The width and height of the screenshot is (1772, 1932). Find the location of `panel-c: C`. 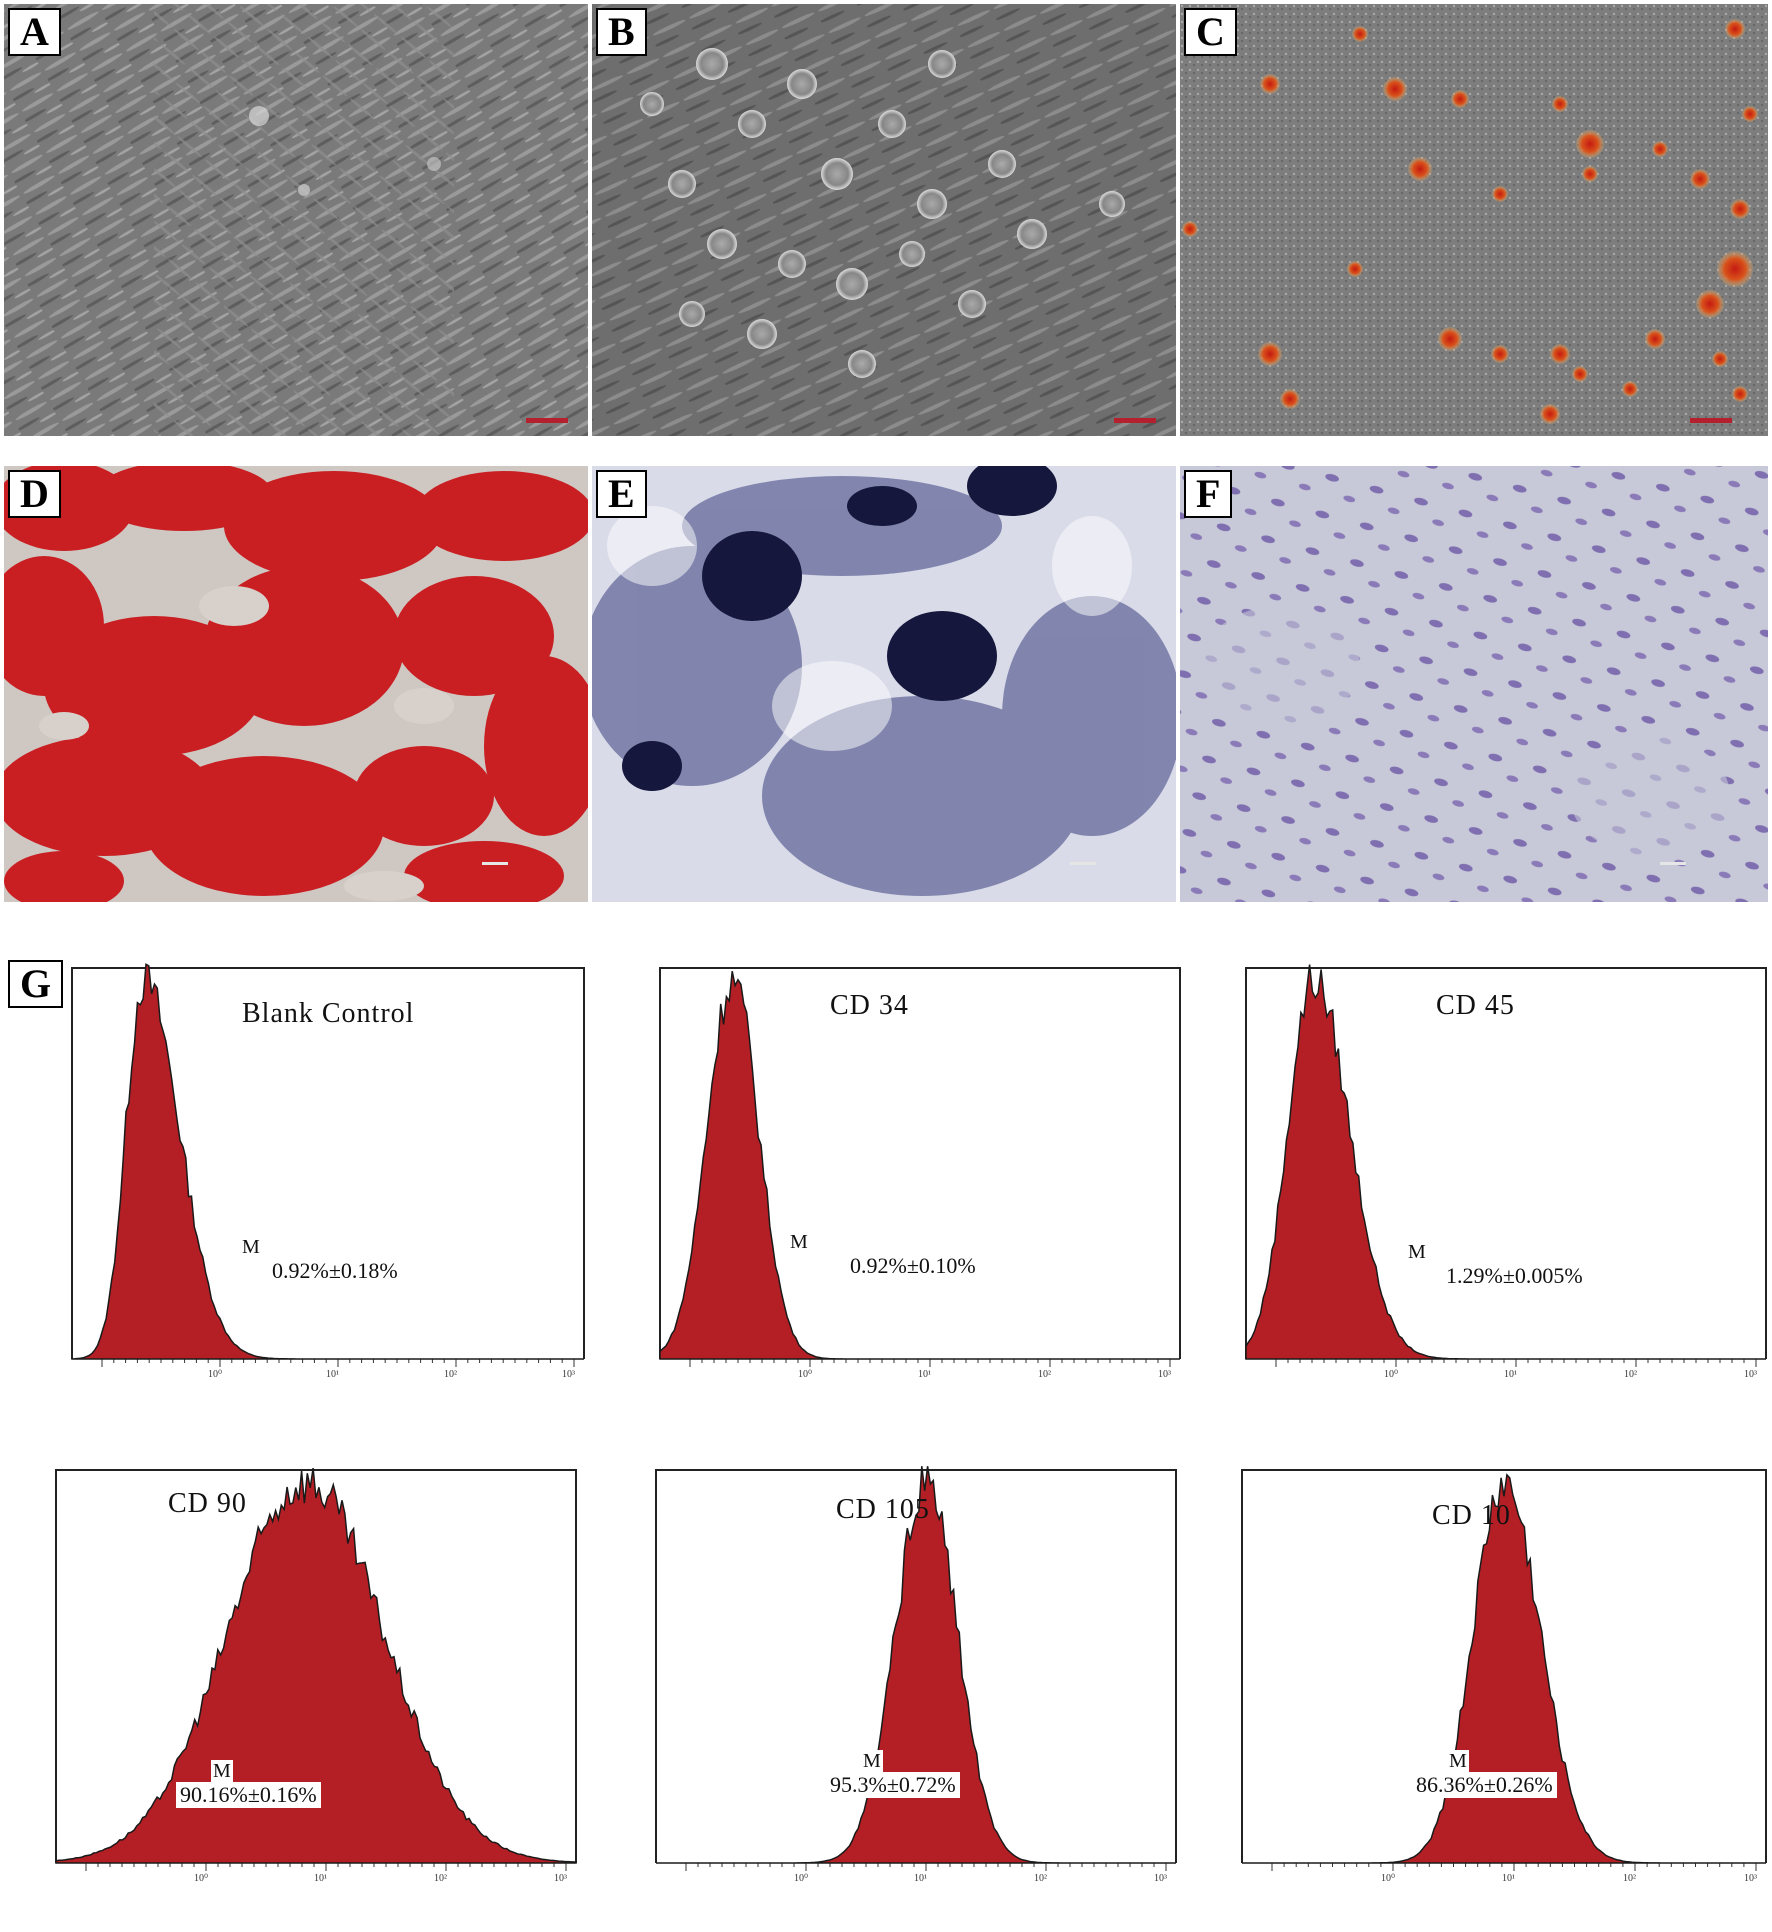

panel-c: C is located at coordinates (1474, 220).